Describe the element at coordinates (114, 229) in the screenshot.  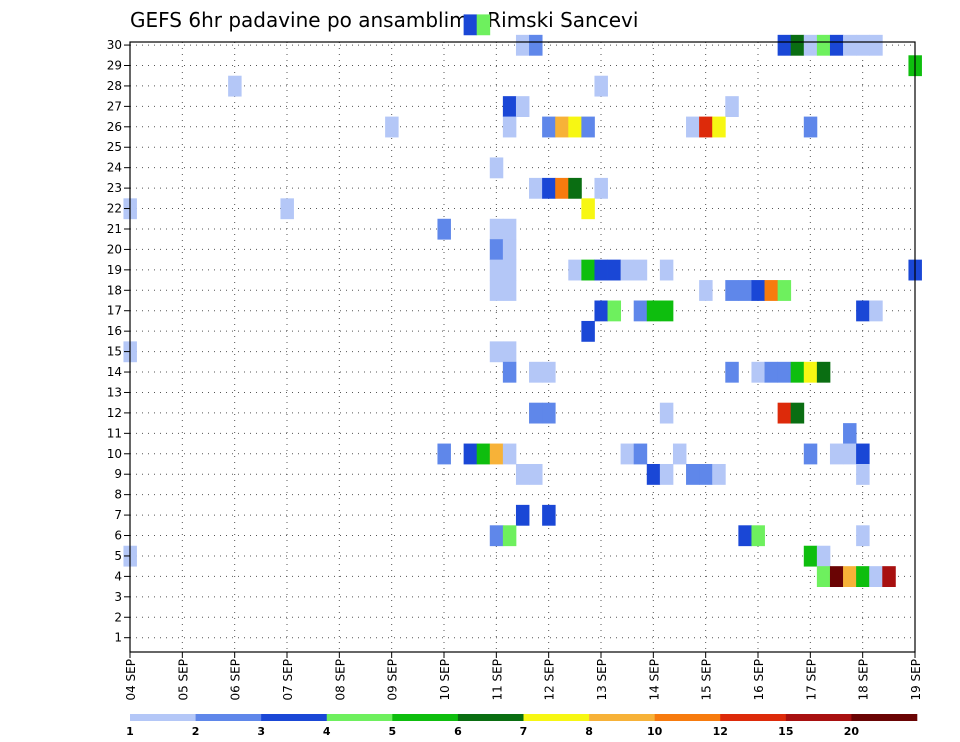
I see `y-tick-label: 21` at that location.